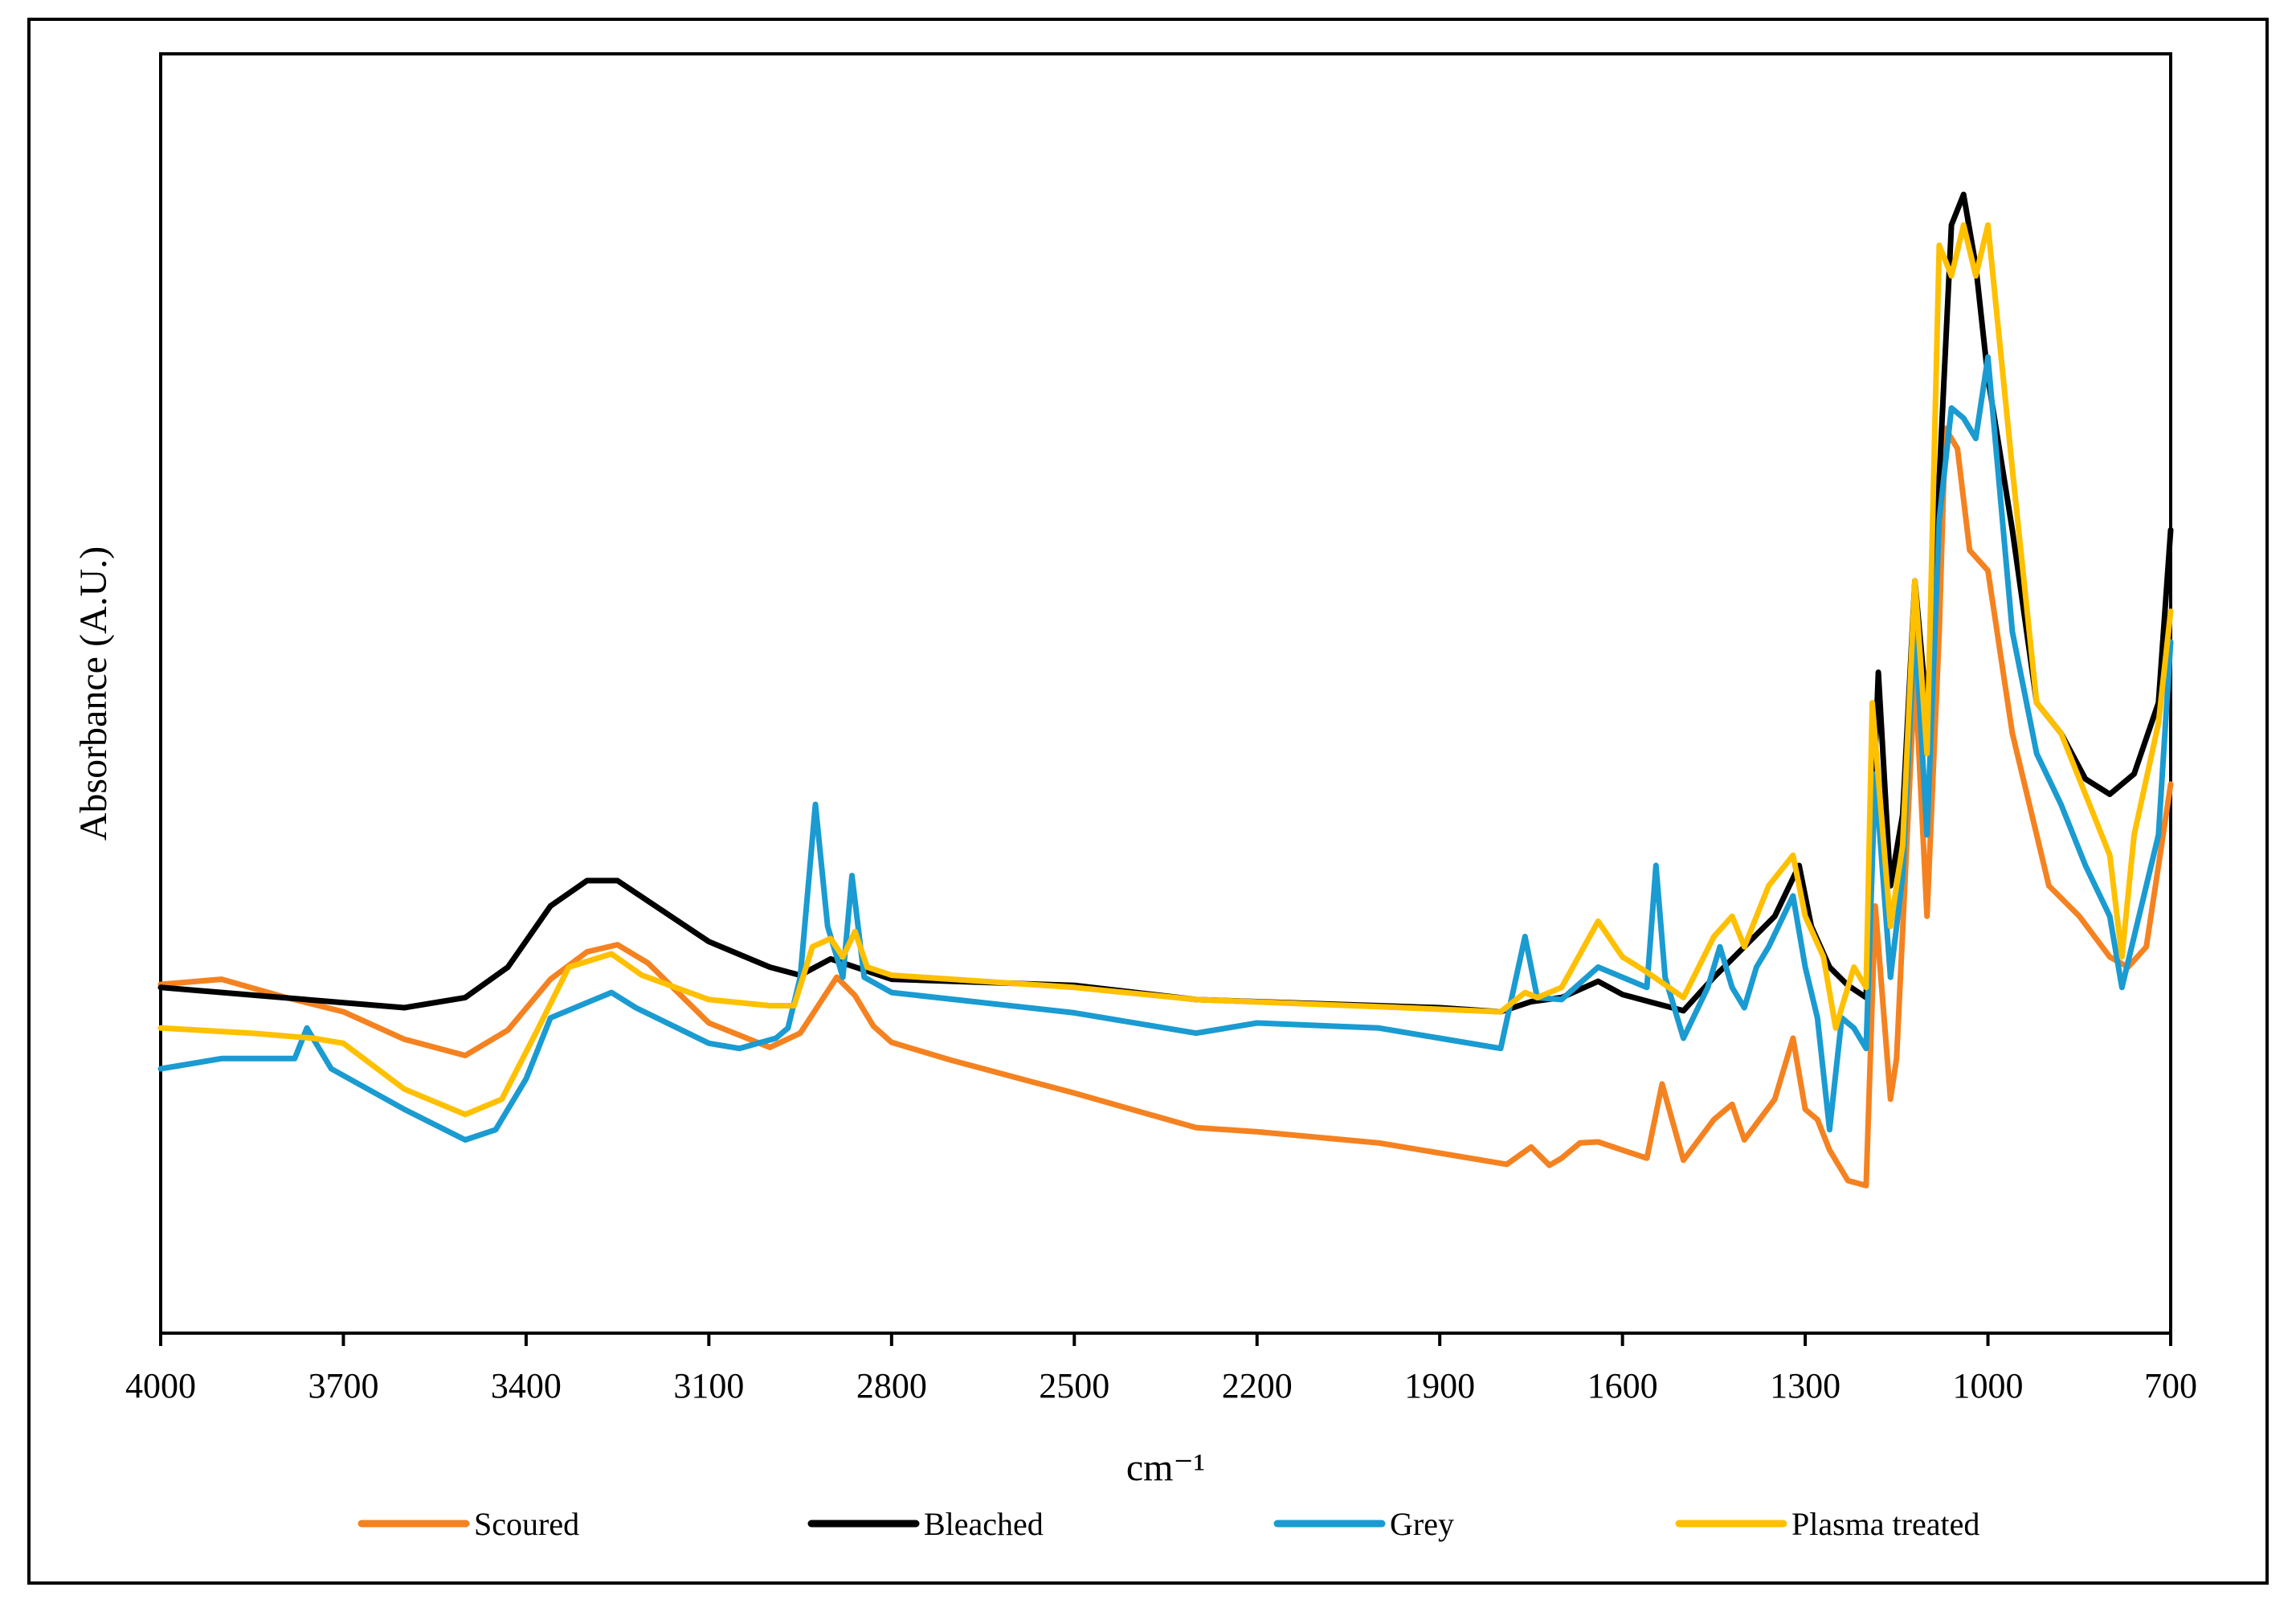 Image resolution: width=2296 pixels, height=1616 pixels. What do you see at coordinates (526, 1386) in the screenshot?
I see `x-tick-label: 3400` at bounding box center [526, 1386].